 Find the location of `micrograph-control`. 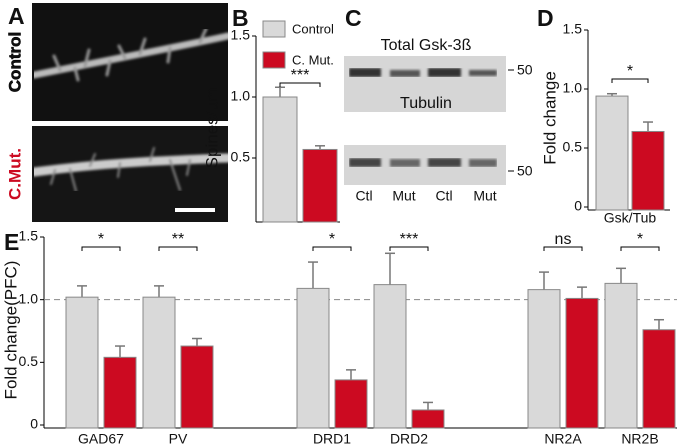

micrograph-control is located at coordinates (130, 62).